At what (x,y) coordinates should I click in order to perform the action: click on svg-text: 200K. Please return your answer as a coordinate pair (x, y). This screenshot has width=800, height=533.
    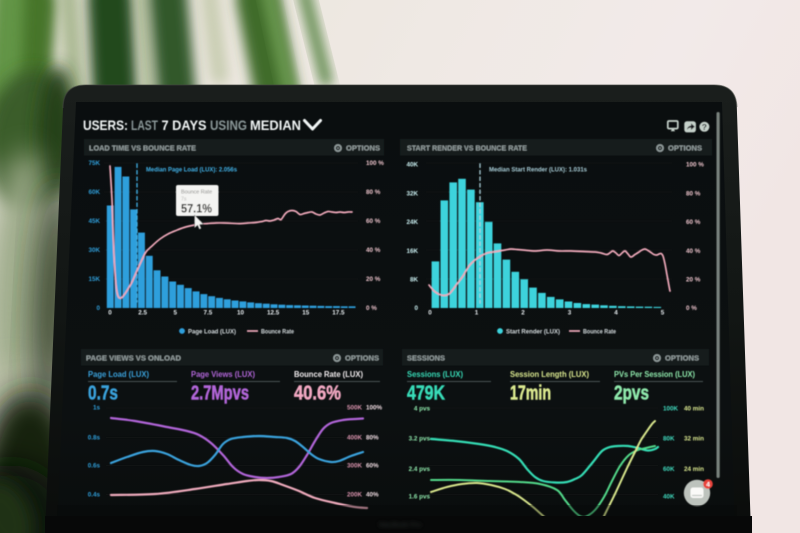
    Looking at the image, I should click on (355, 495).